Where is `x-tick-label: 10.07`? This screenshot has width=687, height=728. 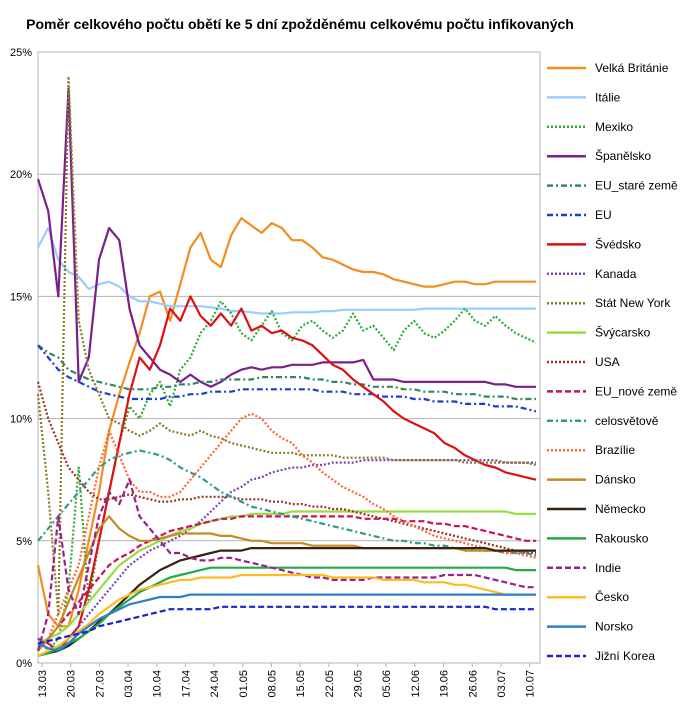 x-tick-label: 10.07 is located at coordinates (531, 684).